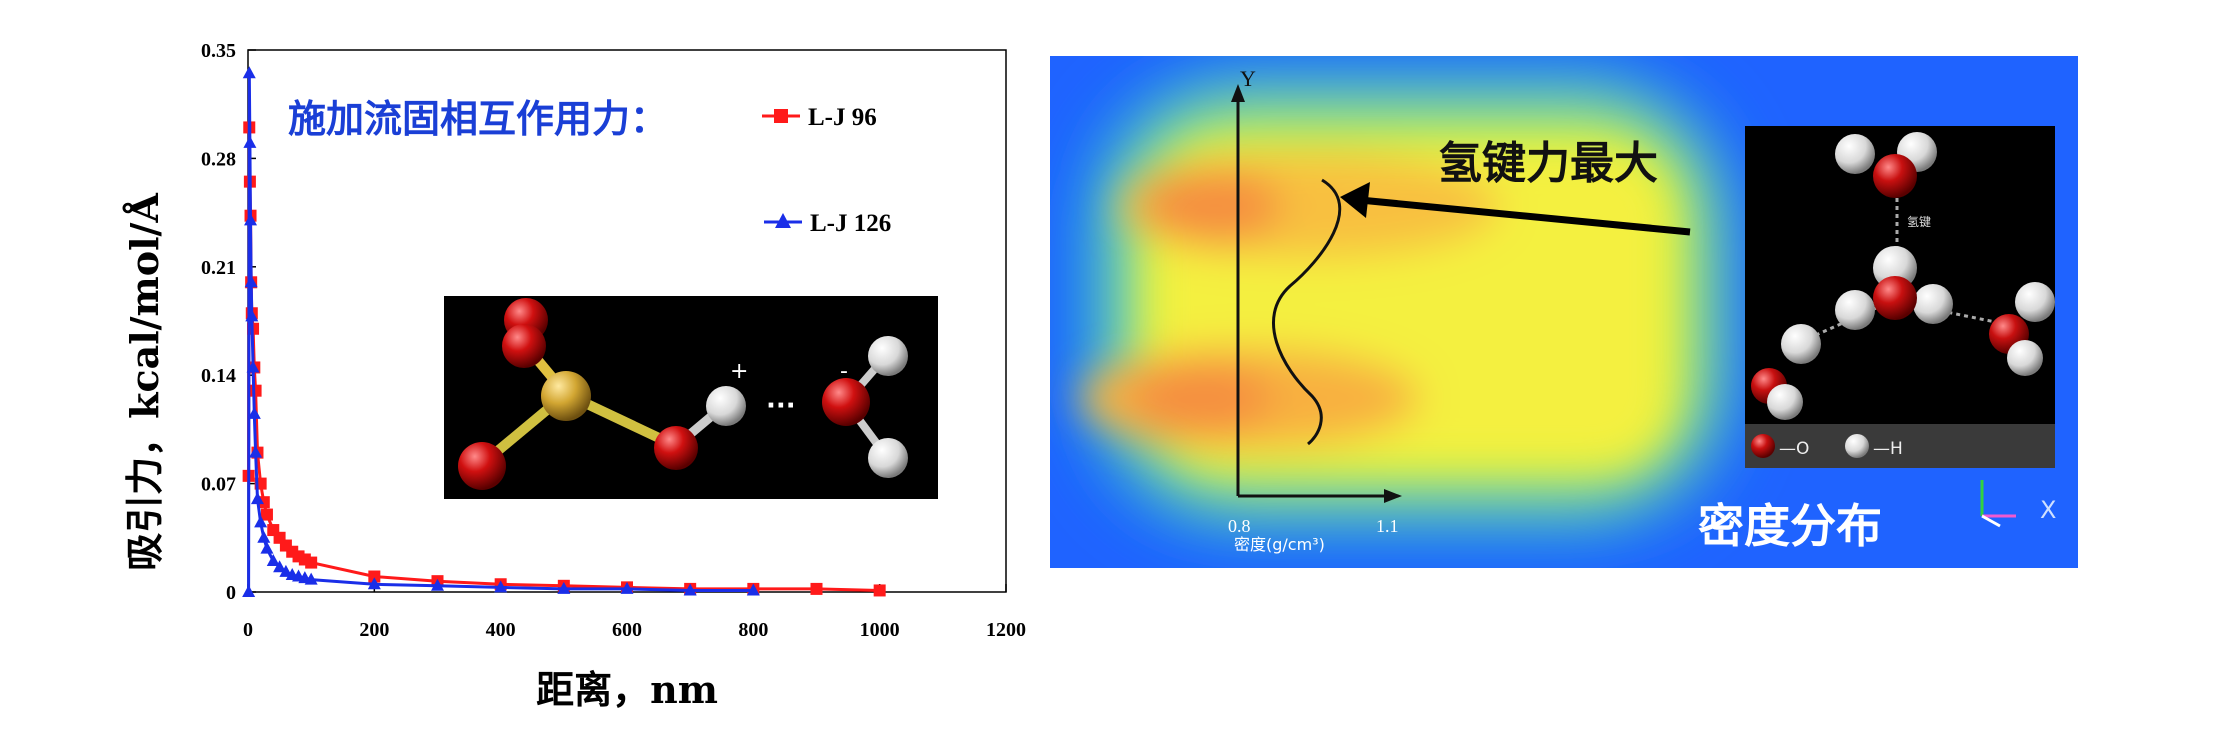 The image size is (2218, 740). What do you see at coordinates (826, 170) in the screenshot?
I see `legend: L-J 96 L-J 126` at bounding box center [826, 170].